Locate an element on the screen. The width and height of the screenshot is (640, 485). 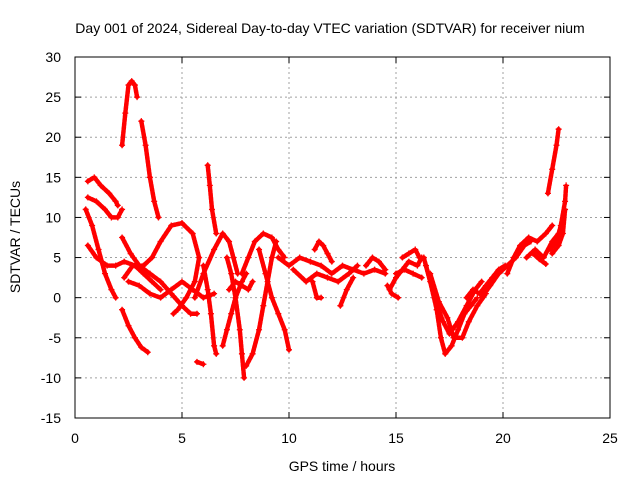
series-arc-21-low is located at coordinates (539, 258).